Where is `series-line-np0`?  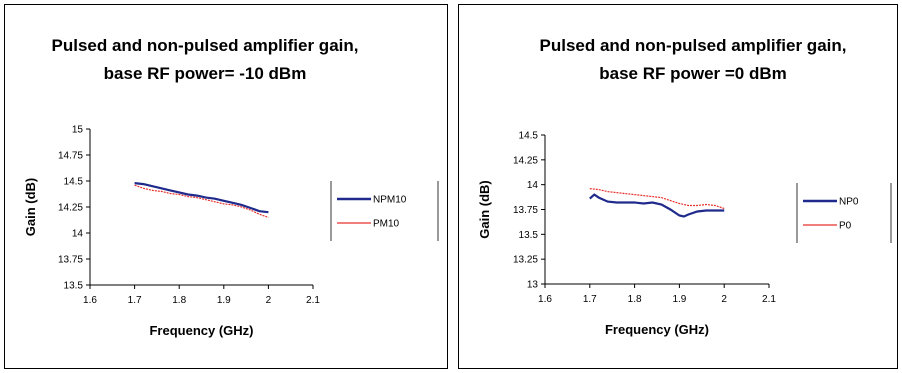 series-line-np0 is located at coordinates (657, 205).